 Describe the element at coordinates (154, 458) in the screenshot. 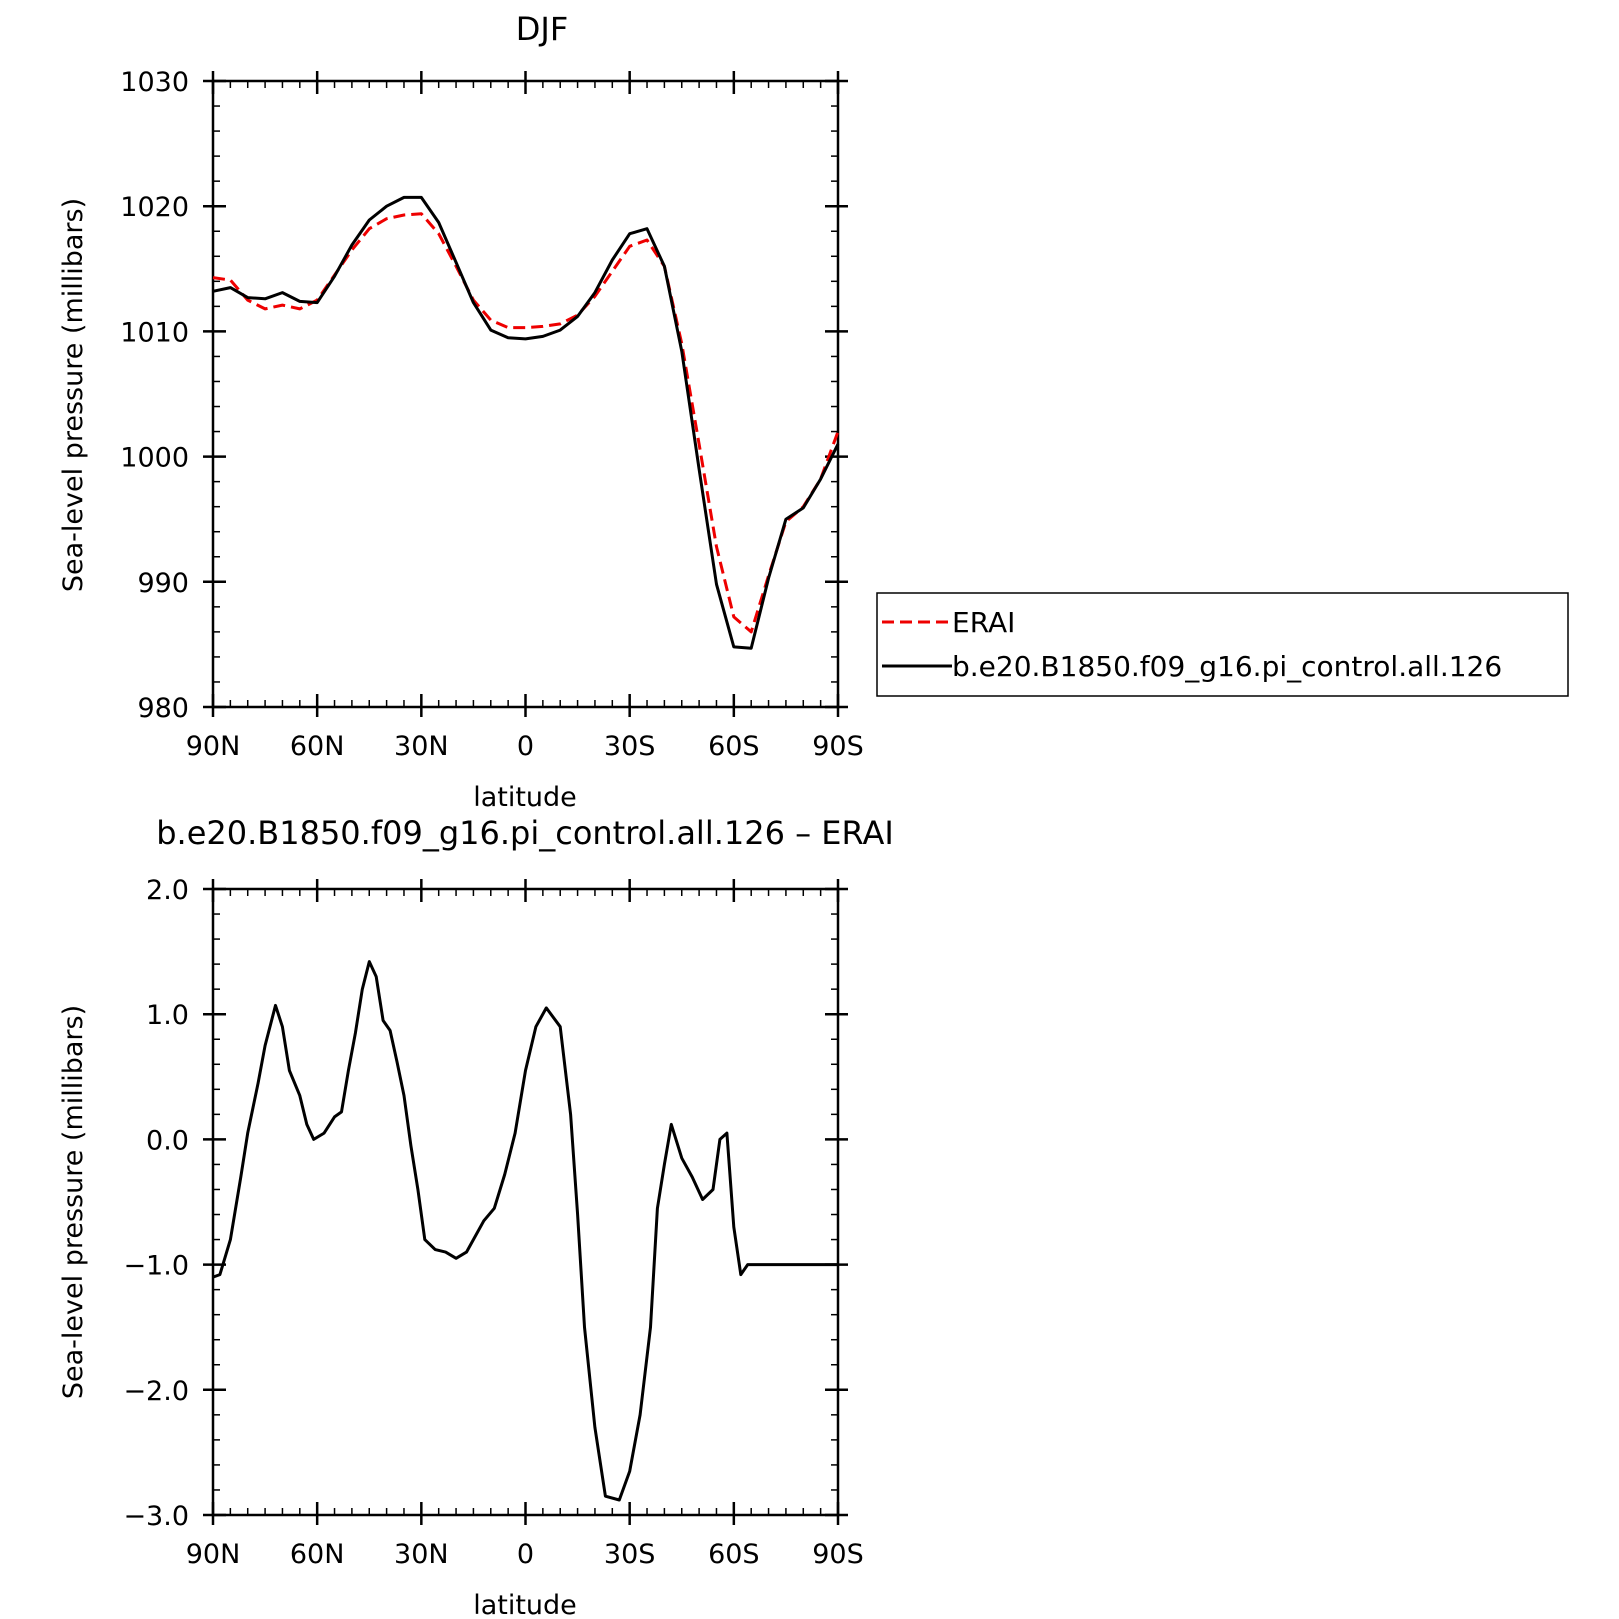

I see `y-tick-label: 1000` at that location.